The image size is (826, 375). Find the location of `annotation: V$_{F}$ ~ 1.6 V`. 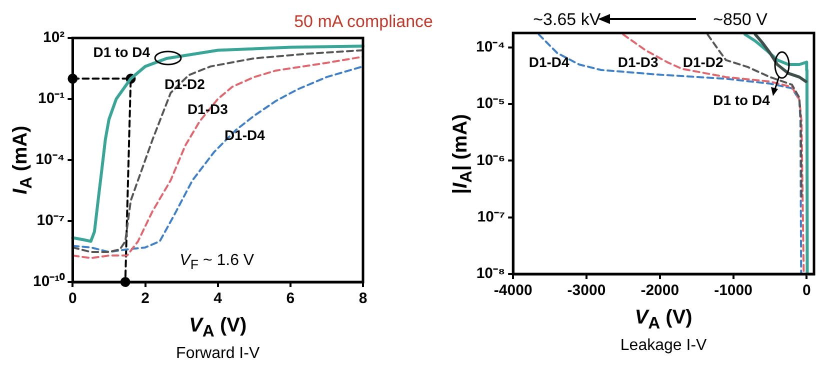

annotation: V$_{F}$ ~ 1.6 V is located at coordinates (217, 262).